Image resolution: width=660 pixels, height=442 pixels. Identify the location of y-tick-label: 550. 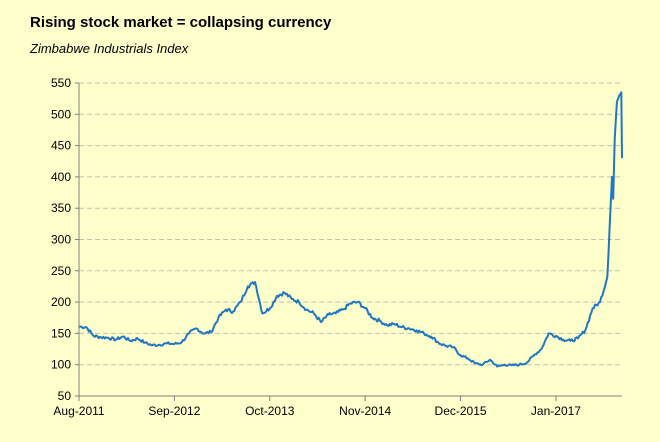
(61, 83).